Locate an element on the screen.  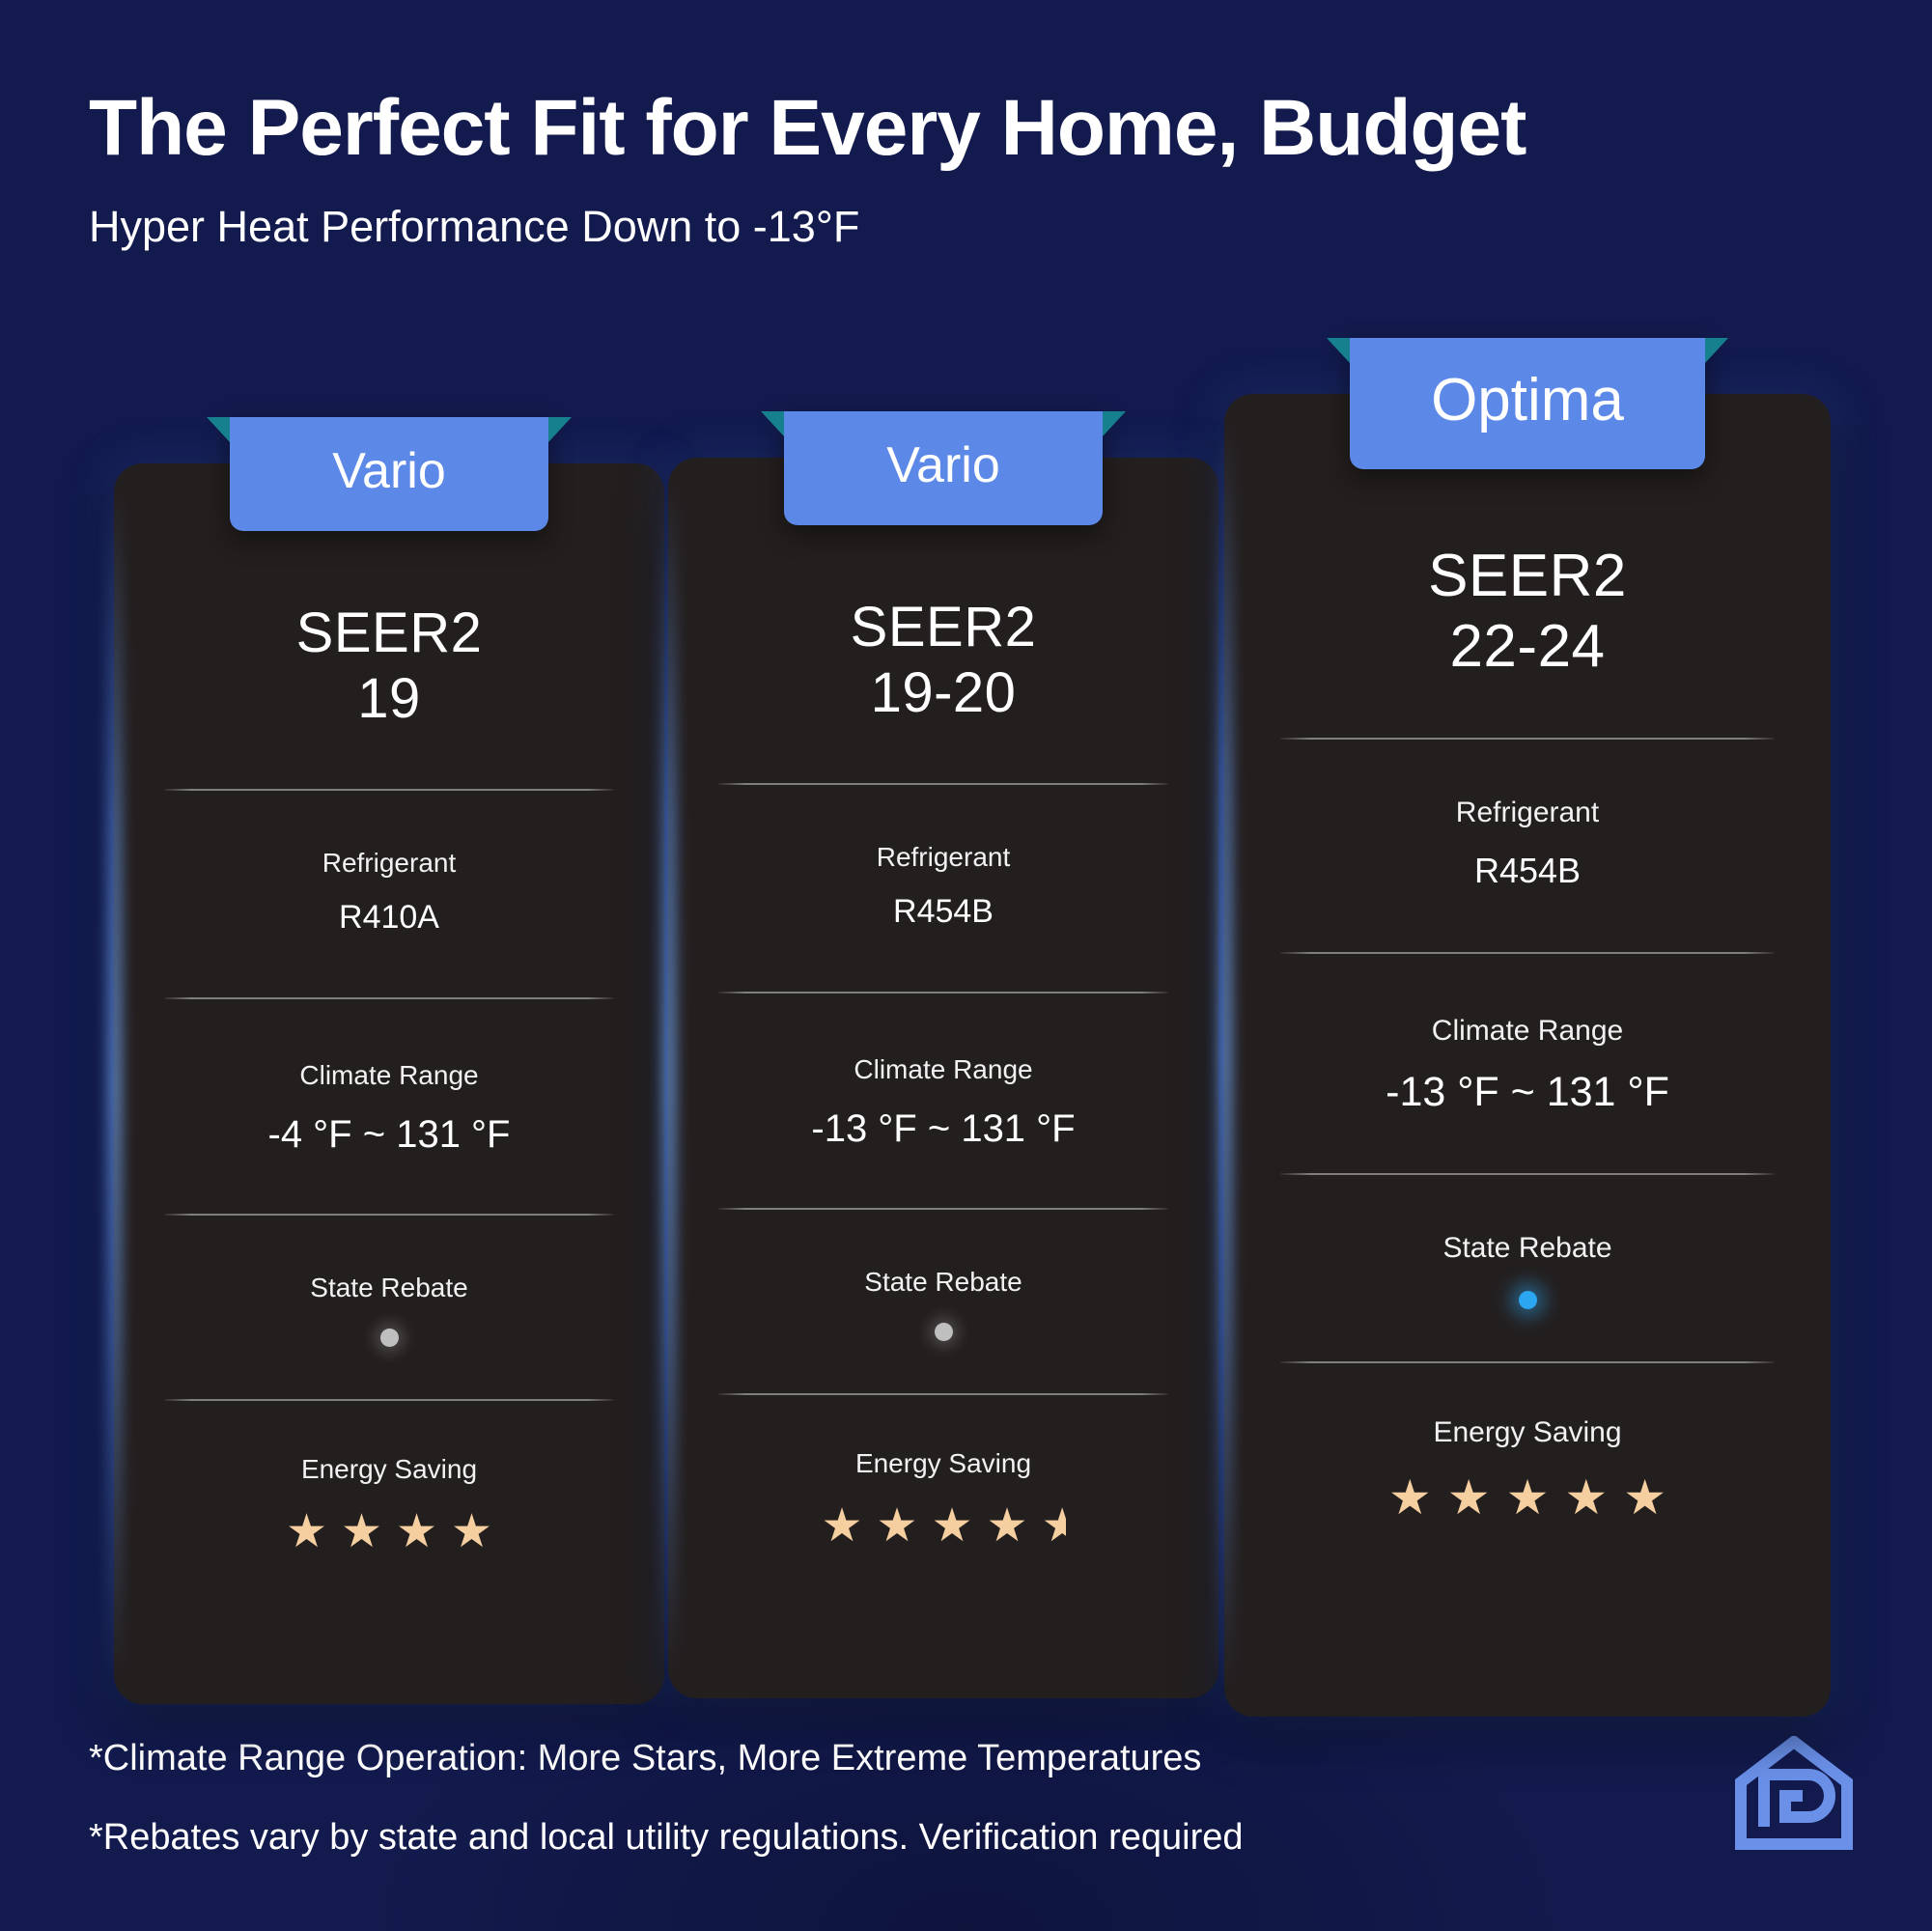
page-title: The Perfect Fit for Every Home, Budget is located at coordinates (808, 128).